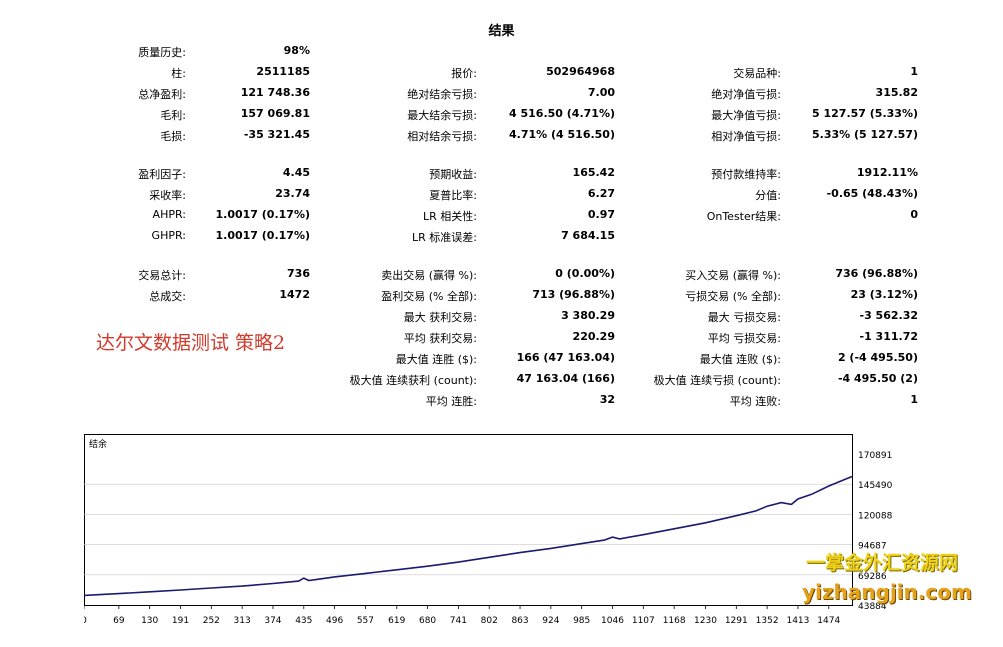  I want to click on history-quality-value: 98%, so click(296, 50).